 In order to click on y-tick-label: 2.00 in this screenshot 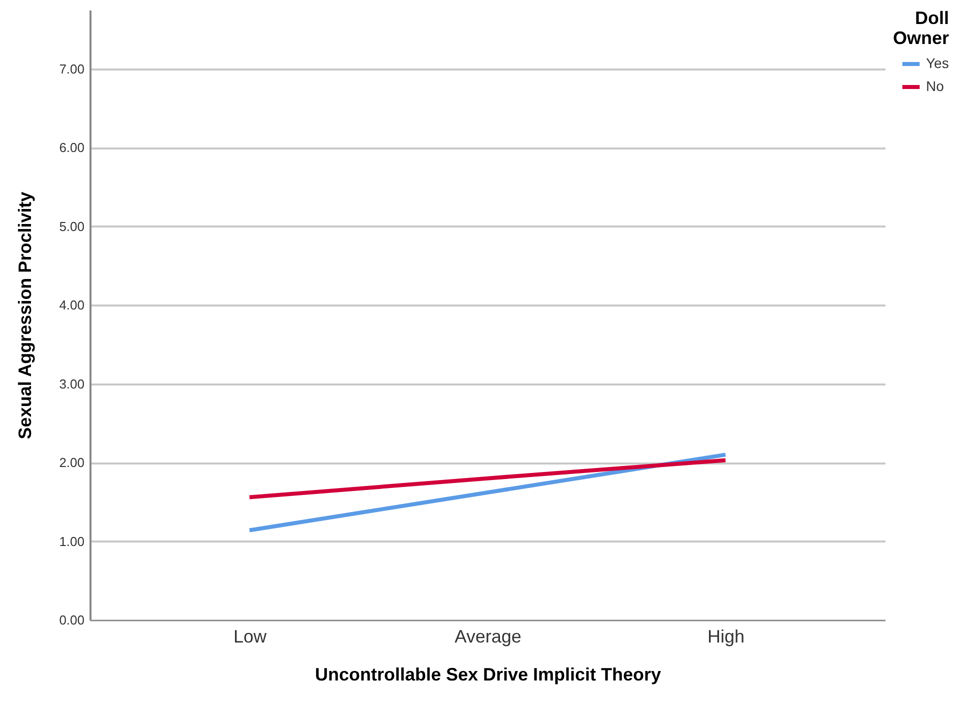, I will do `click(71, 462)`.